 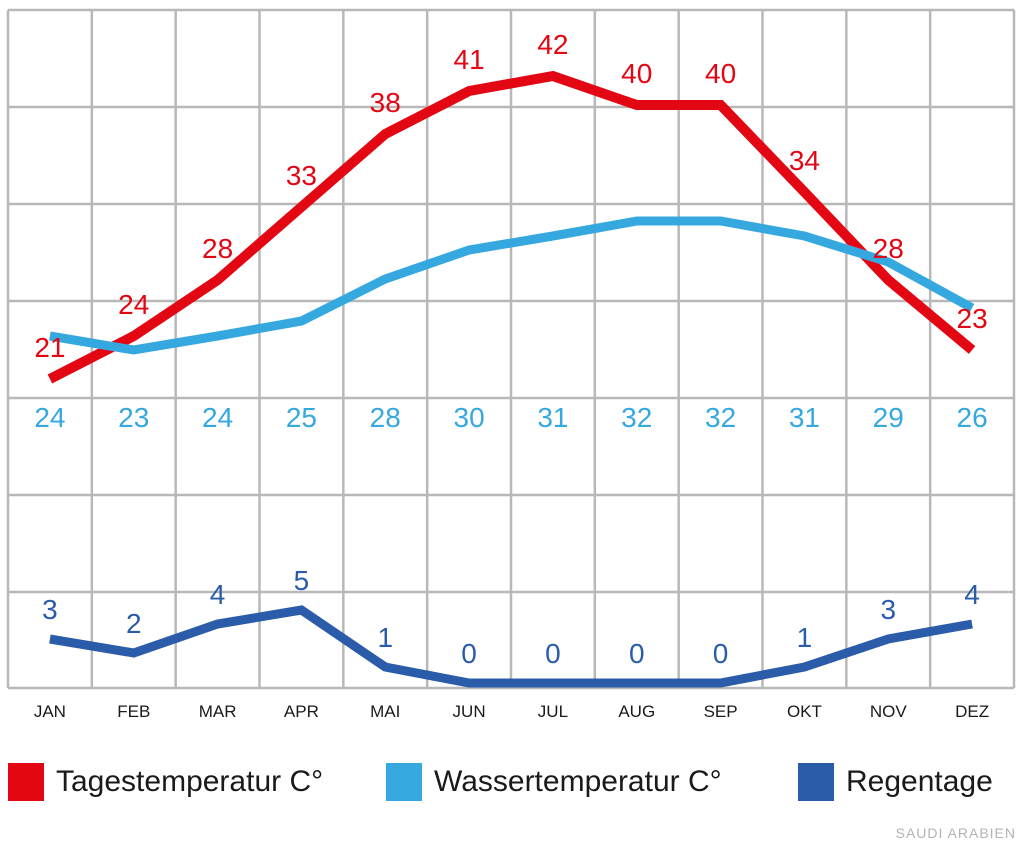 I want to click on x-tick-label: FEB, so click(x=133, y=711).